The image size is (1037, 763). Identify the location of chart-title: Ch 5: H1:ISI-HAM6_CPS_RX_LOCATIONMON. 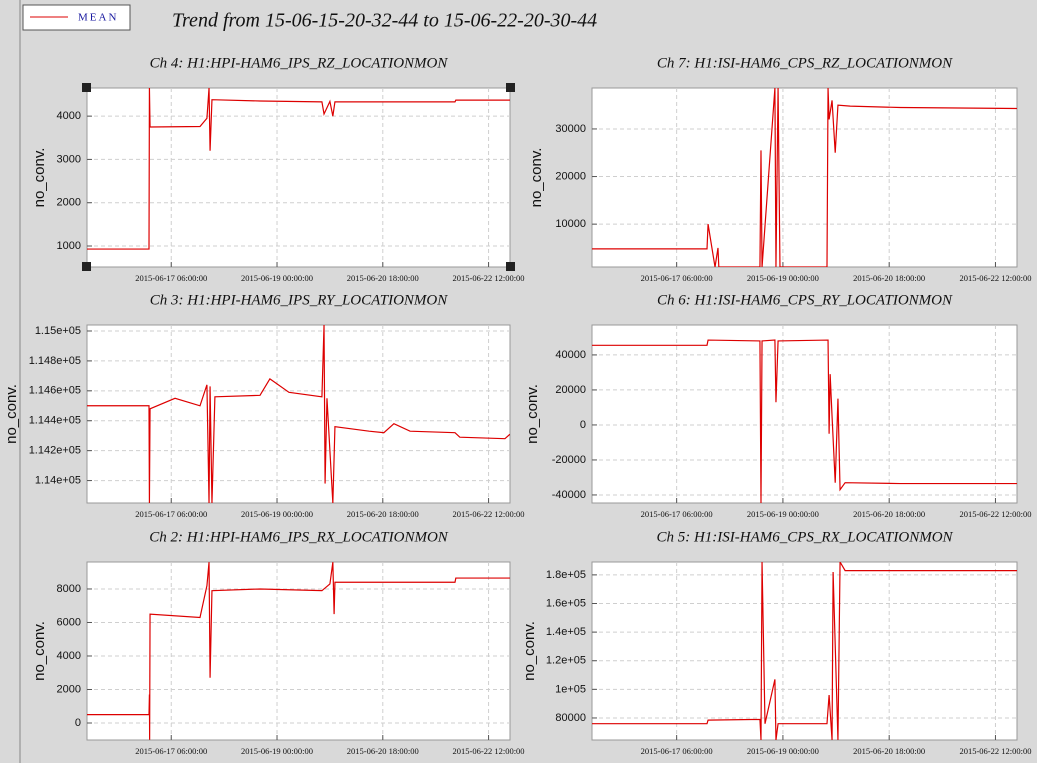
(804, 537).